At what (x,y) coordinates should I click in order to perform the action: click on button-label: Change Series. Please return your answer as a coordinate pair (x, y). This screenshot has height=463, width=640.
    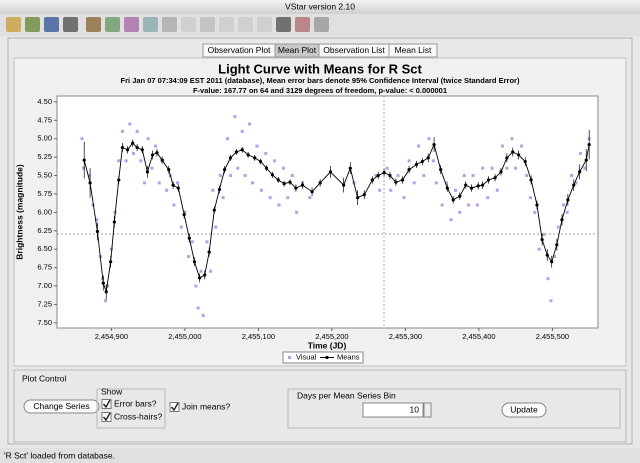
    Looking at the image, I should click on (61, 406).